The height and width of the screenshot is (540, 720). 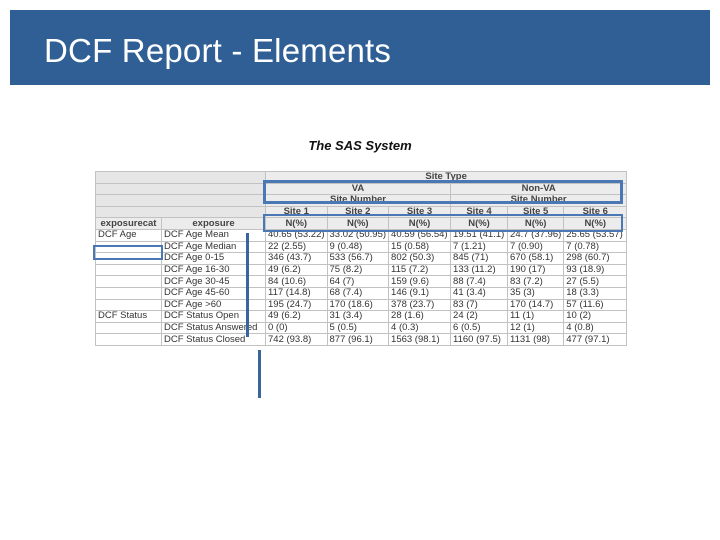 What do you see at coordinates (536, 235) in the screenshot?
I see `value-cell: 24.7 (37.96)` at bounding box center [536, 235].